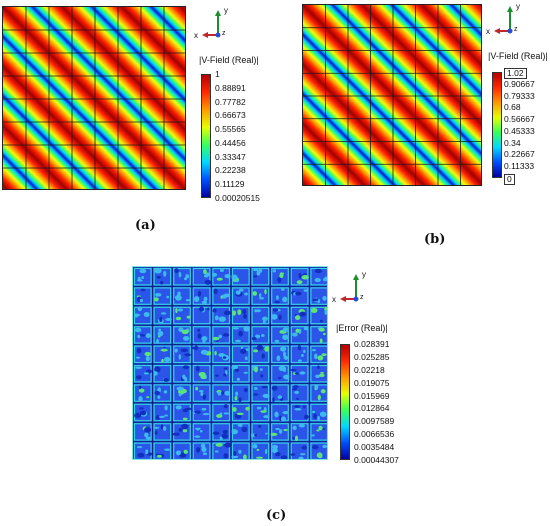  Describe the element at coordinates (230, 129) in the screenshot. I see `legend-tick-label: 0.55565` at that location.